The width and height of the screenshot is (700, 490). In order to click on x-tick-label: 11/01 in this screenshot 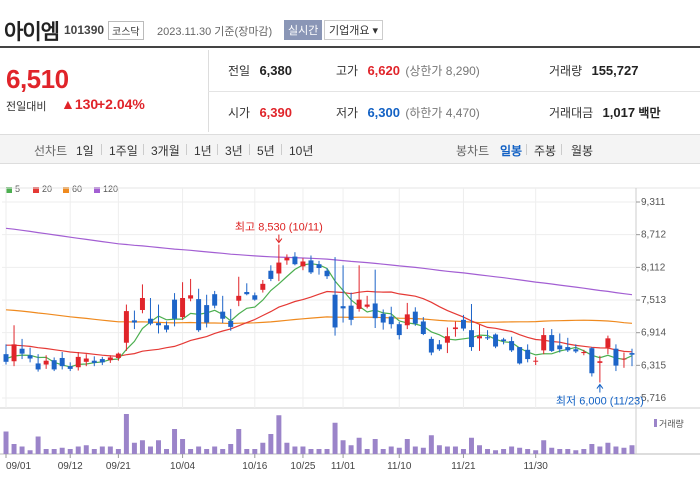, I will do `click(343, 466)`.